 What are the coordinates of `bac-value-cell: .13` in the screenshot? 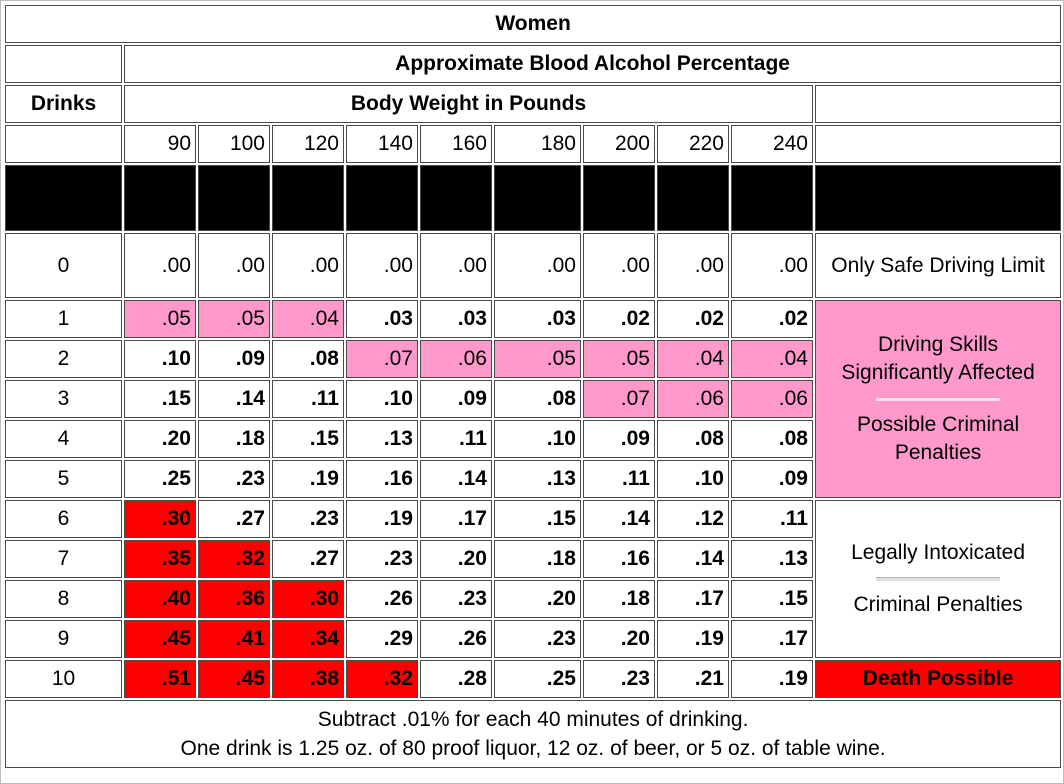 It's located at (537, 479).